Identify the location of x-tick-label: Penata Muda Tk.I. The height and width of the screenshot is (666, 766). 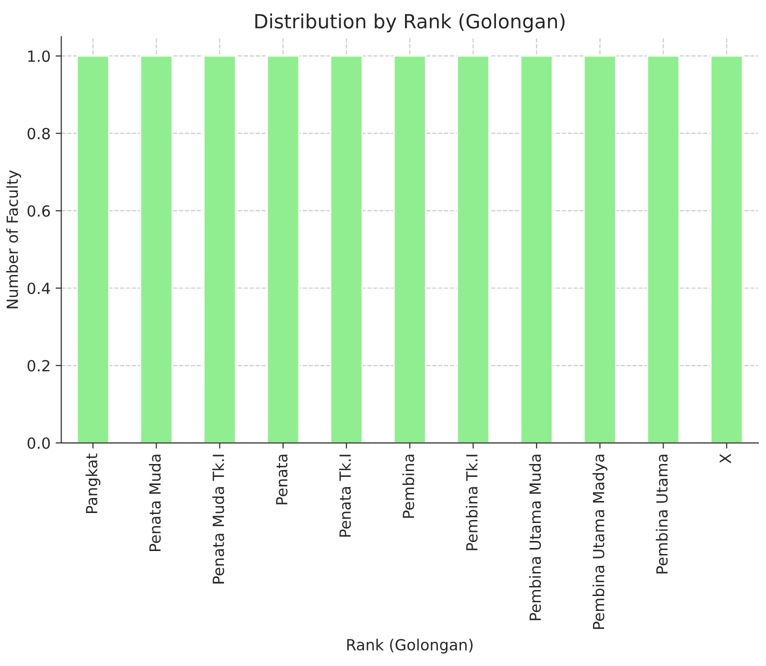
(218, 519).